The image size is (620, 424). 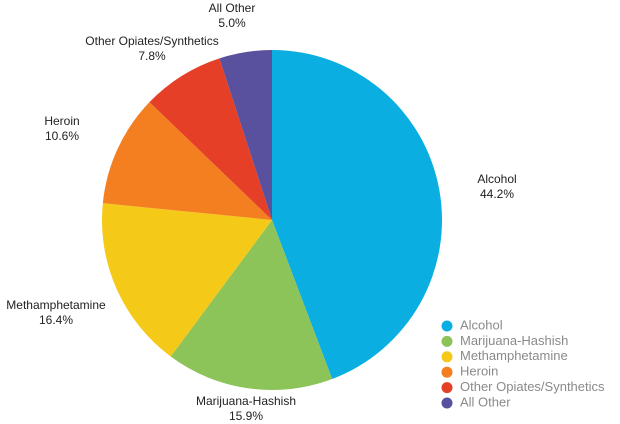 I want to click on legend-label: Other Opiates/Synthetics, so click(x=532, y=386).